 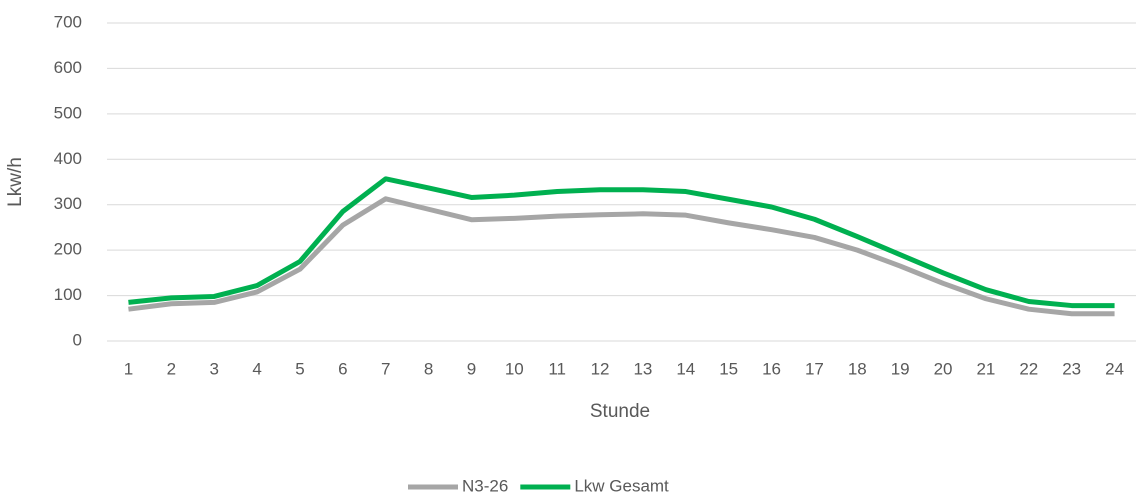 What do you see at coordinates (485, 485) in the screenshot?
I see `legend-label: N3-26` at bounding box center [485, 485].